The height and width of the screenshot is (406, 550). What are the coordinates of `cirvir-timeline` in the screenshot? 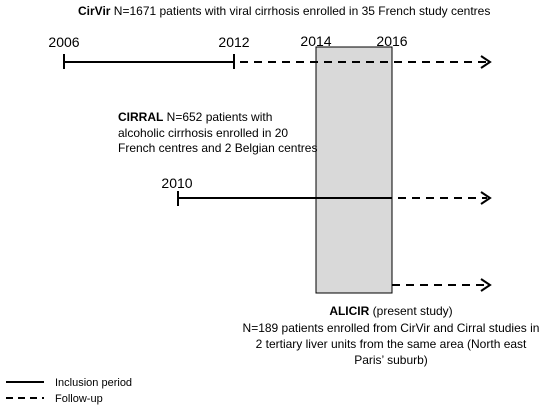 It's located at (277, 61).